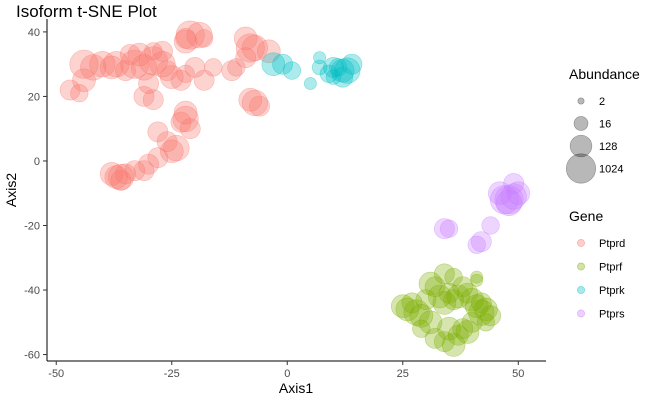 The image size is (645, 403). Describe the element at coordinates (86, 11) in the screenshot. I see `chart-title: Isoform t-SNE Plot` at that location.